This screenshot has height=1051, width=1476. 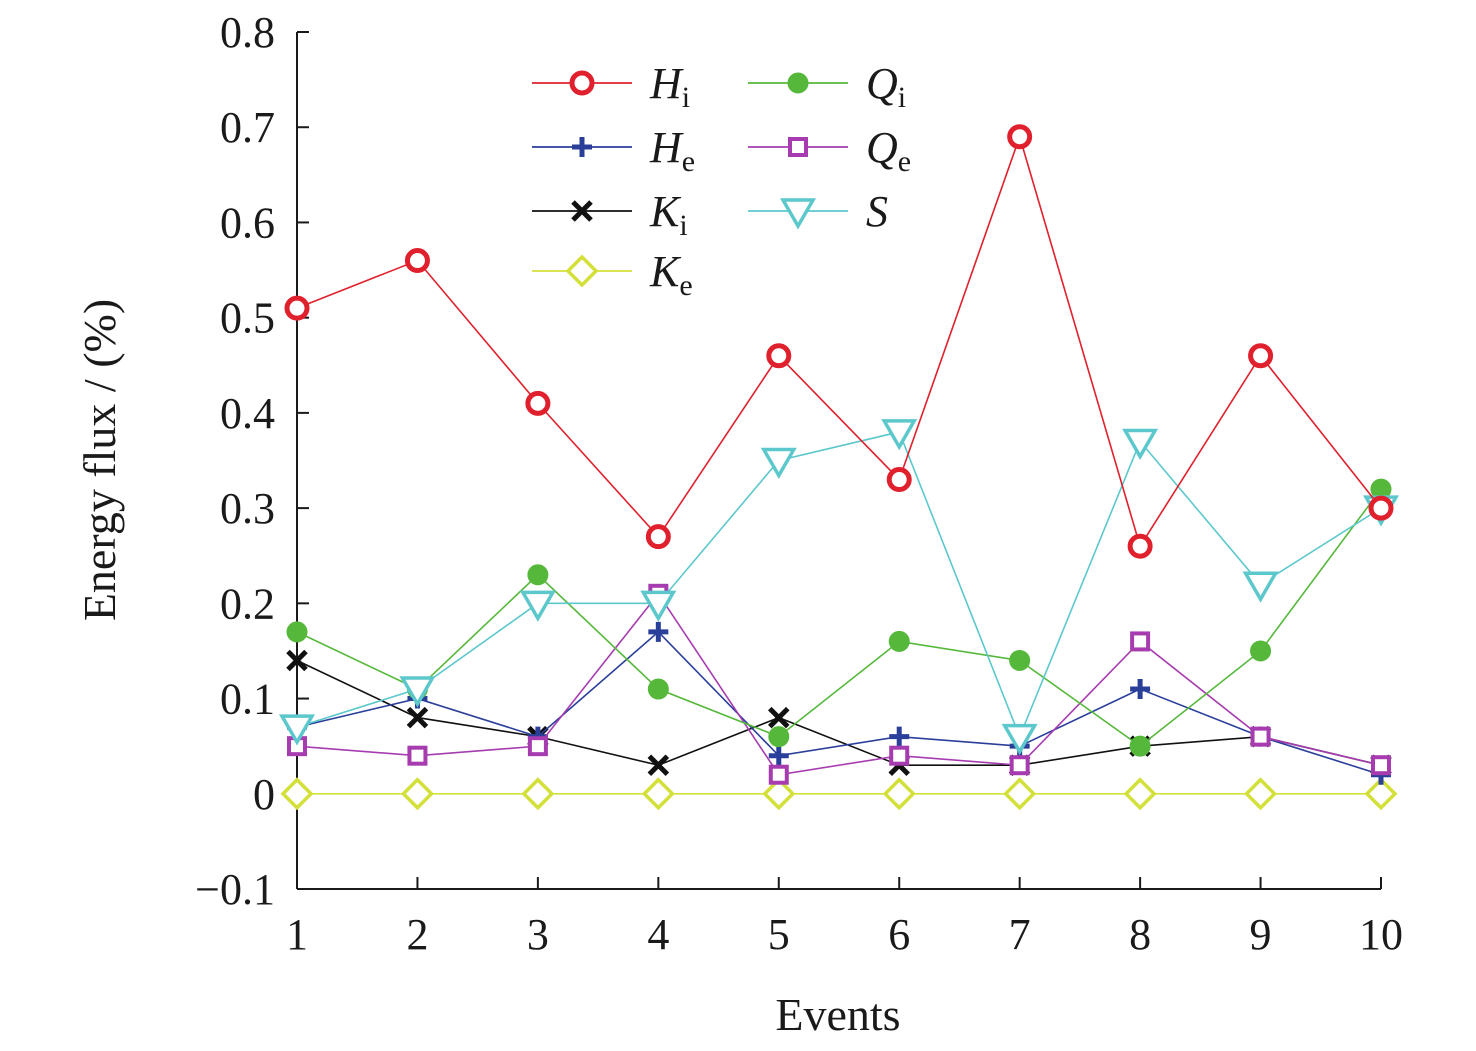 I want to click on legend-label: S, so click(x=877, y=211).